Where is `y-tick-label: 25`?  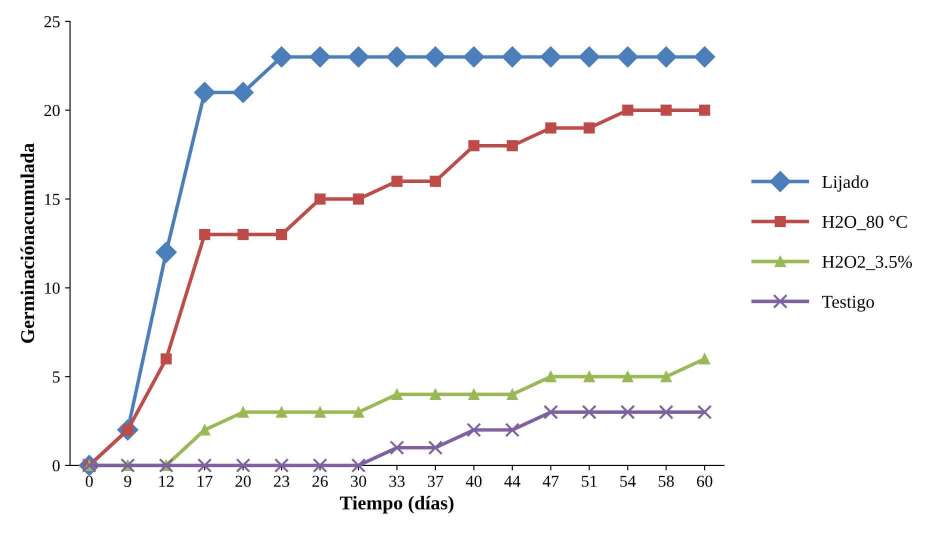 y-tick-label: 25 is located at coordinates (52, 22).